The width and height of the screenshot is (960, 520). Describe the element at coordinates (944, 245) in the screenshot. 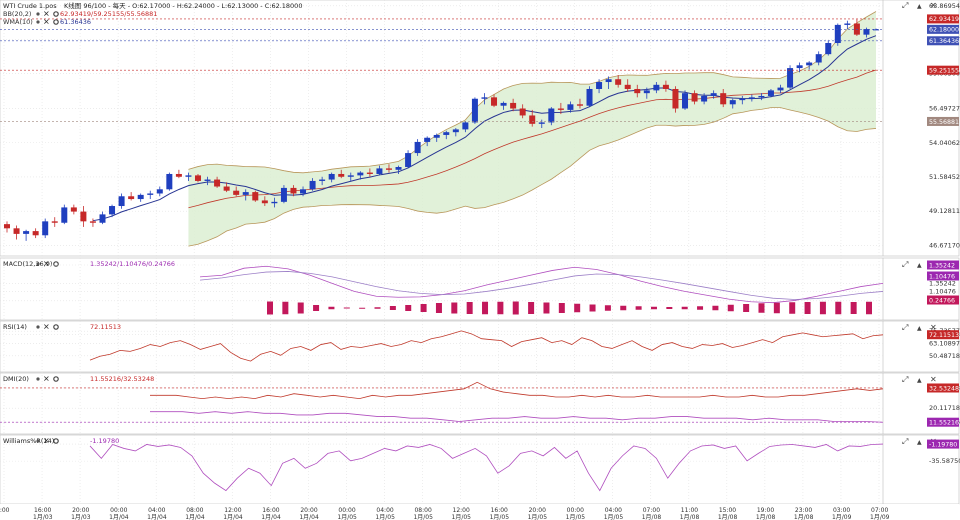

I see `price-tick-label: 46.67170` at that location.